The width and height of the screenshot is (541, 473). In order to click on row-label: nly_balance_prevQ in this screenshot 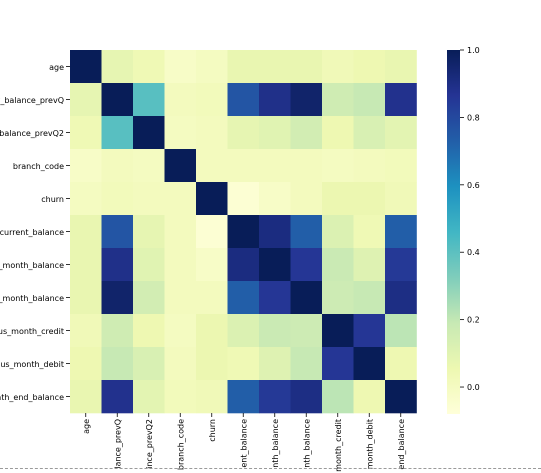, I will do `click(32, 100)`.